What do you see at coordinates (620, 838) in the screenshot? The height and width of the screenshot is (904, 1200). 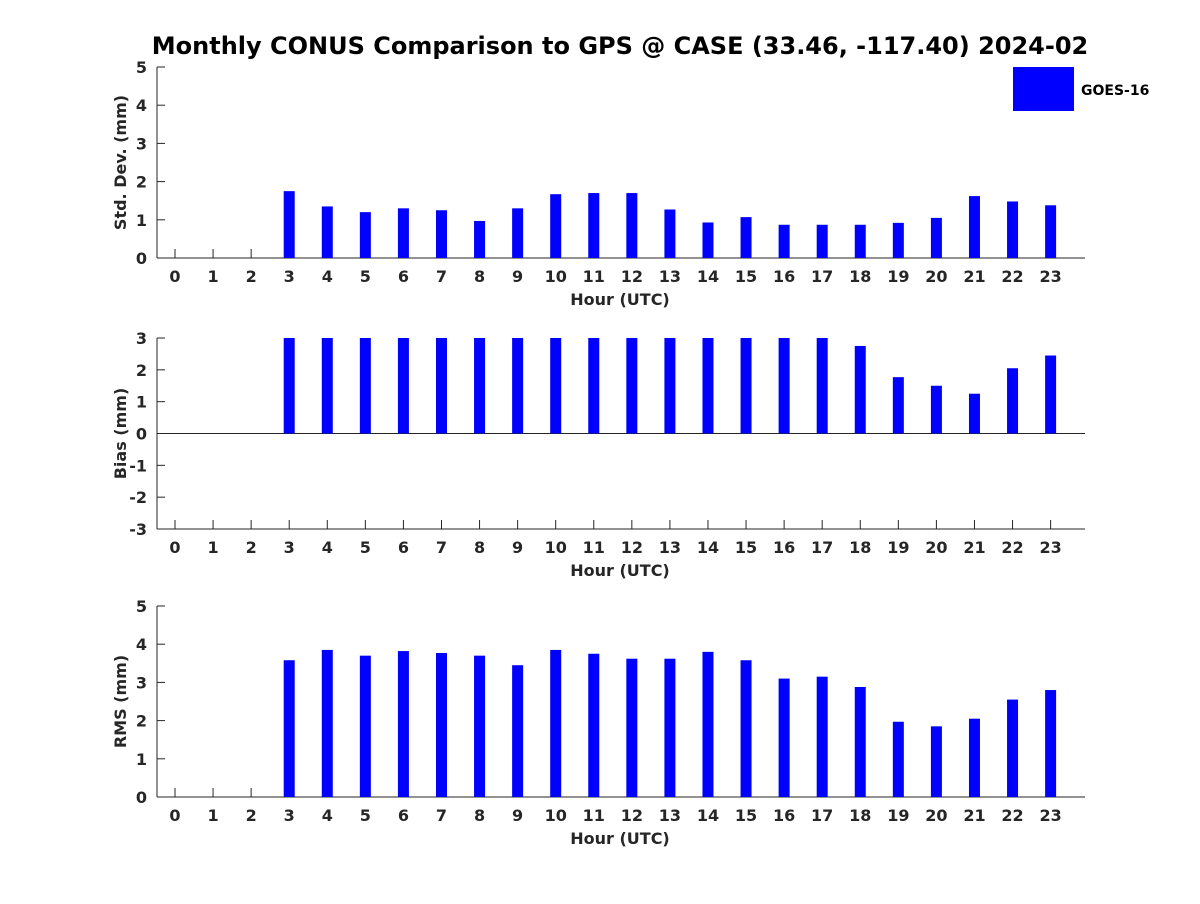 I see `x-axis-label: Hour (UTC)` at bounding box center [620, 838].